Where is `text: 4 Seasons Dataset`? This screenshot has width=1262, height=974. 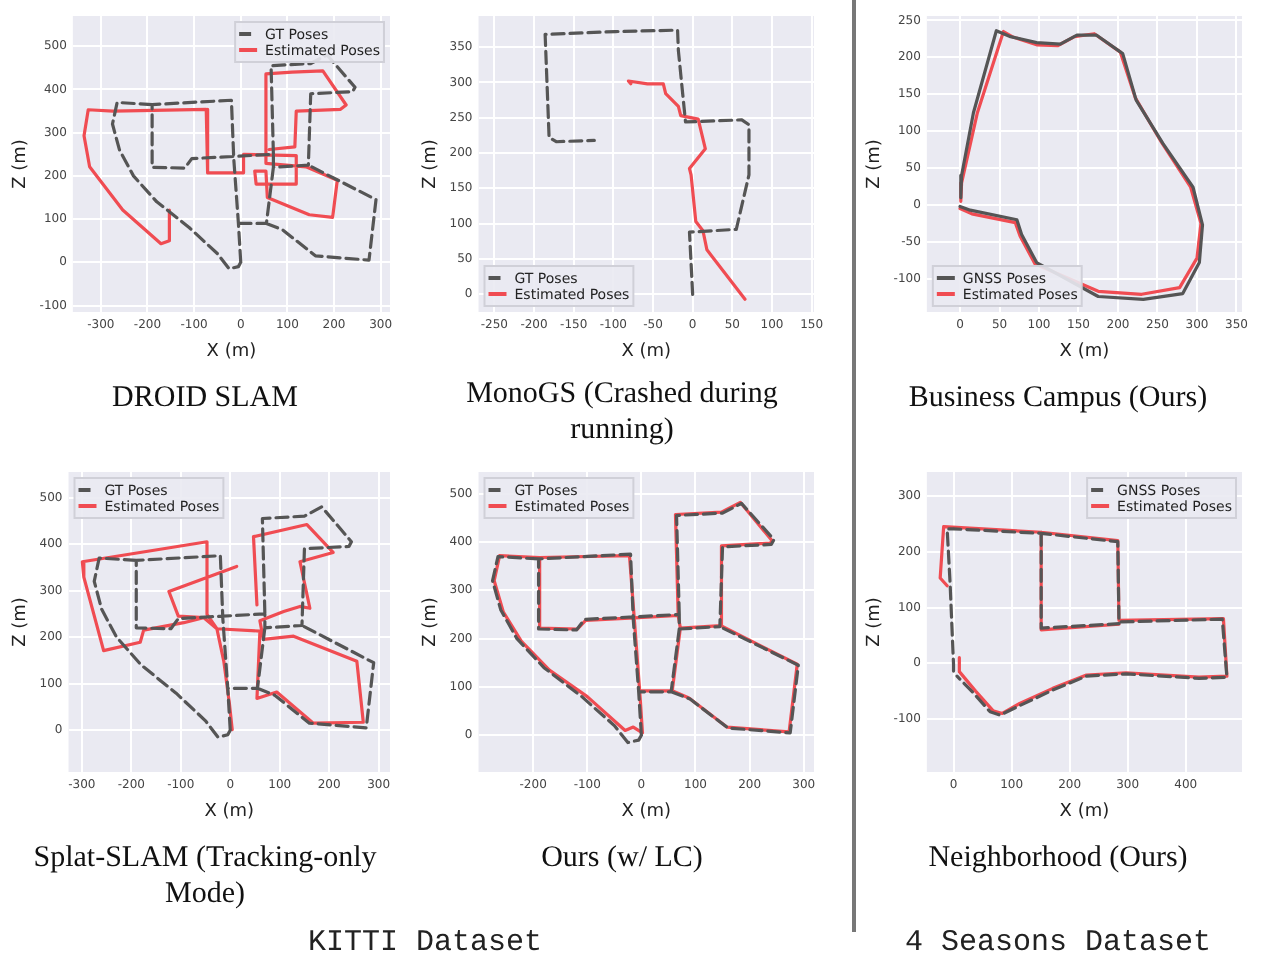
text: 4 Seasons Dataset is located at coordinates (1058, 943).